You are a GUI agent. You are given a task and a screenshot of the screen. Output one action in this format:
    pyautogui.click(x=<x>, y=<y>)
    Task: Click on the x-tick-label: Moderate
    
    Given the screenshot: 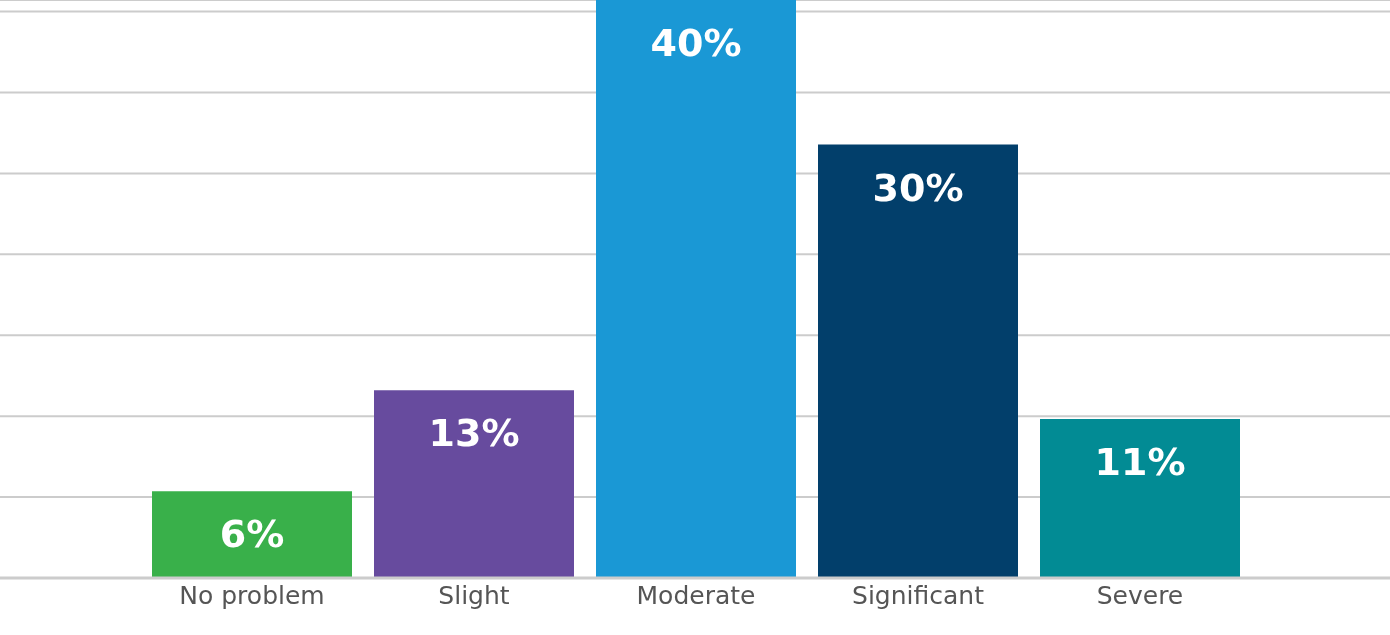 What is the action you would take?
    pyautogui.click(x=696, y=595)
    